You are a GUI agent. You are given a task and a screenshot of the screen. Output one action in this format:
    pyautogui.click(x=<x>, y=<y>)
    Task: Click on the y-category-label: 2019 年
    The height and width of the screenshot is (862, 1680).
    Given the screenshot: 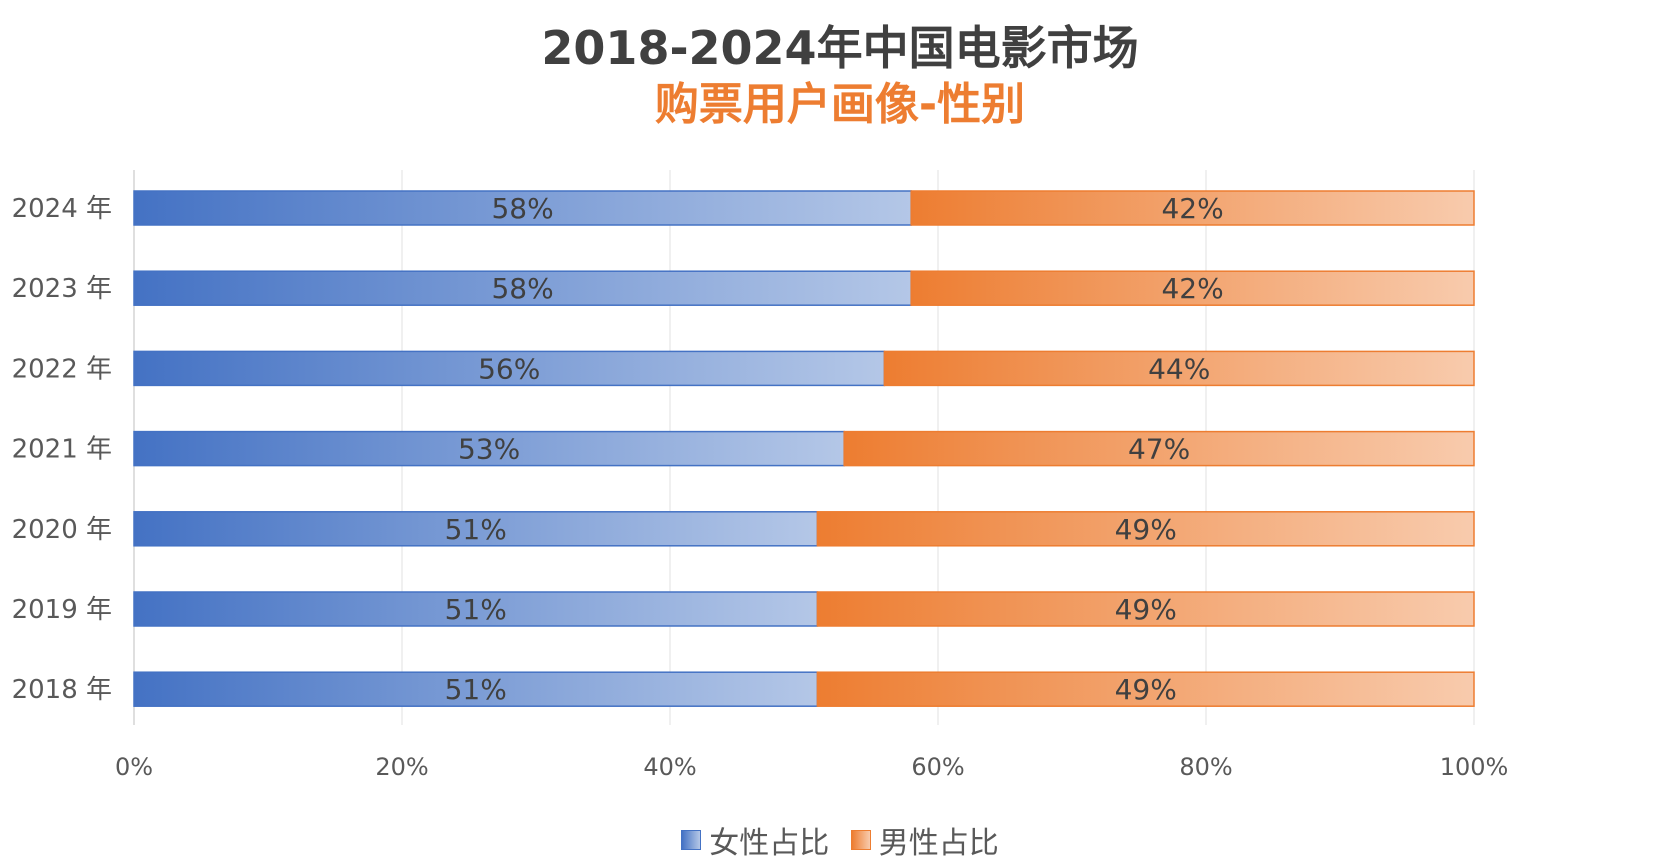 What is the action you would take?
    pyautogui.click(x=62, y=610)
    